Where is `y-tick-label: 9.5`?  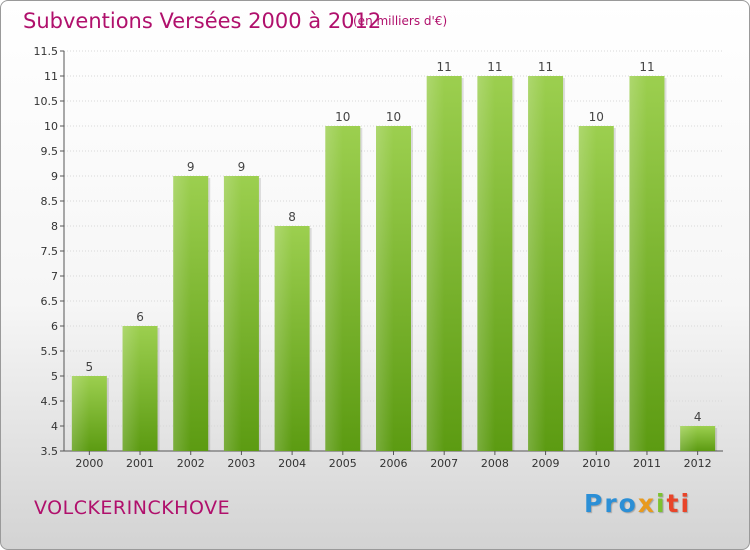 y-tick-label: 9.5 is located at coordinates (50, 151).